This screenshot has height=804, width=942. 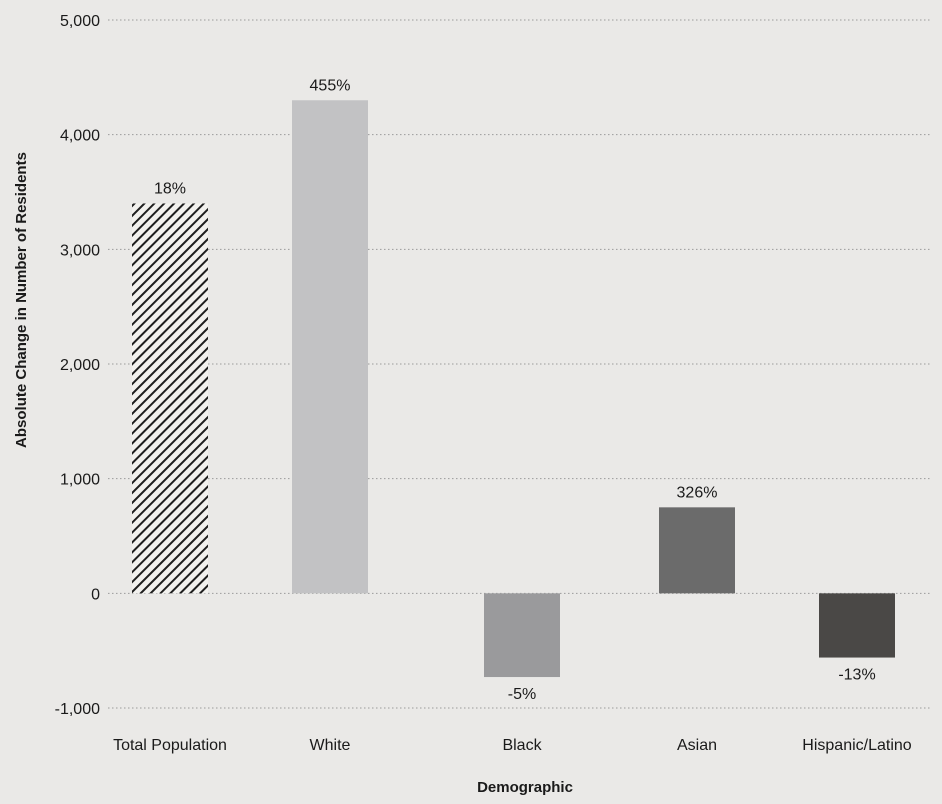 I want to click on y-tick-label: 0, so click(x=95, y=594).